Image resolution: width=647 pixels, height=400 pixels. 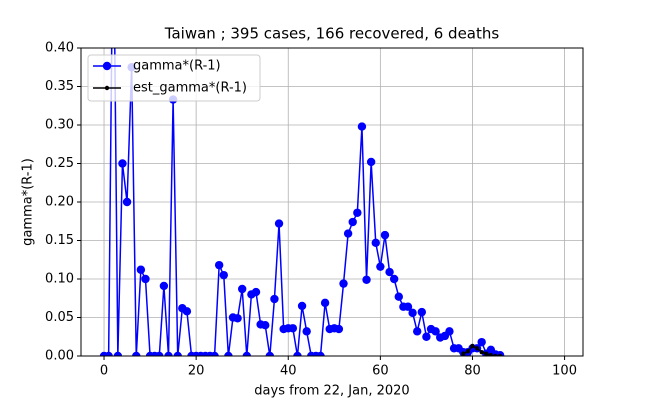 What do you see at coordinates (59, 86) in the screenshot?
I see `y-tick-label: 0.35` at bounding box center [59, 86].